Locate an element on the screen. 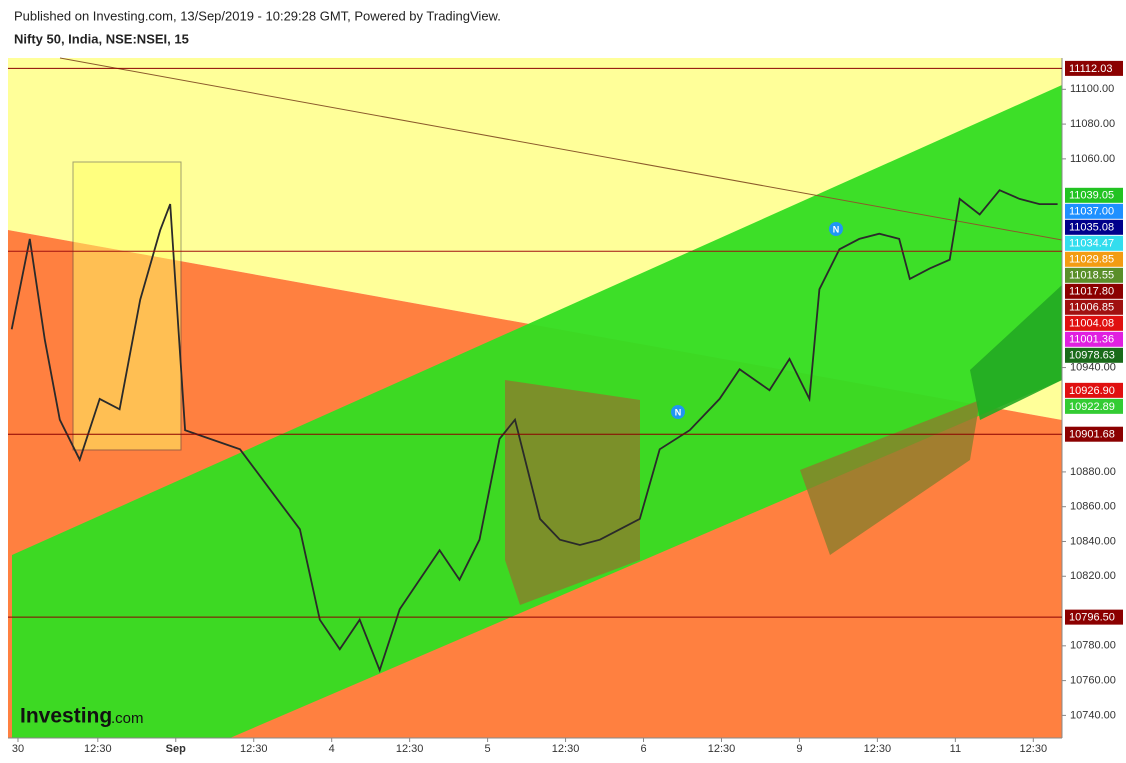 This screenshot has width=1126, height=763. level-label: 10926.90 is located at coordinates (1092, 391).